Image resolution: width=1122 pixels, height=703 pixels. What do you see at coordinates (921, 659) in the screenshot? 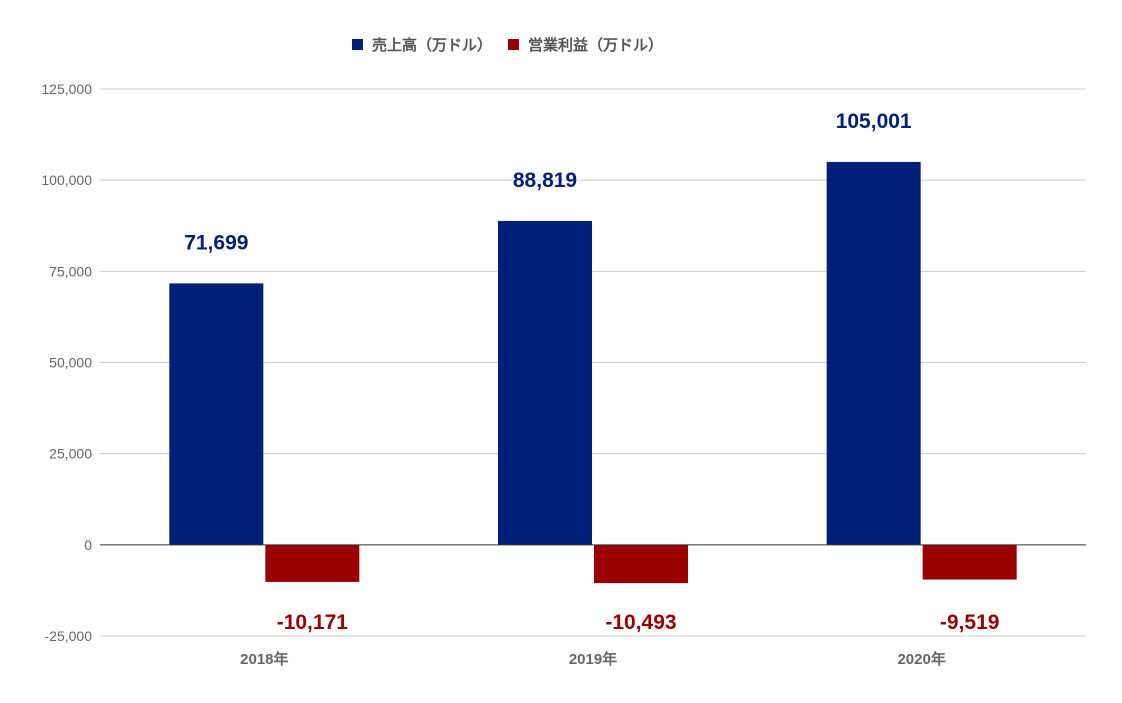
I see `x-category-label: 2020年` at bounding box center [921, 659].